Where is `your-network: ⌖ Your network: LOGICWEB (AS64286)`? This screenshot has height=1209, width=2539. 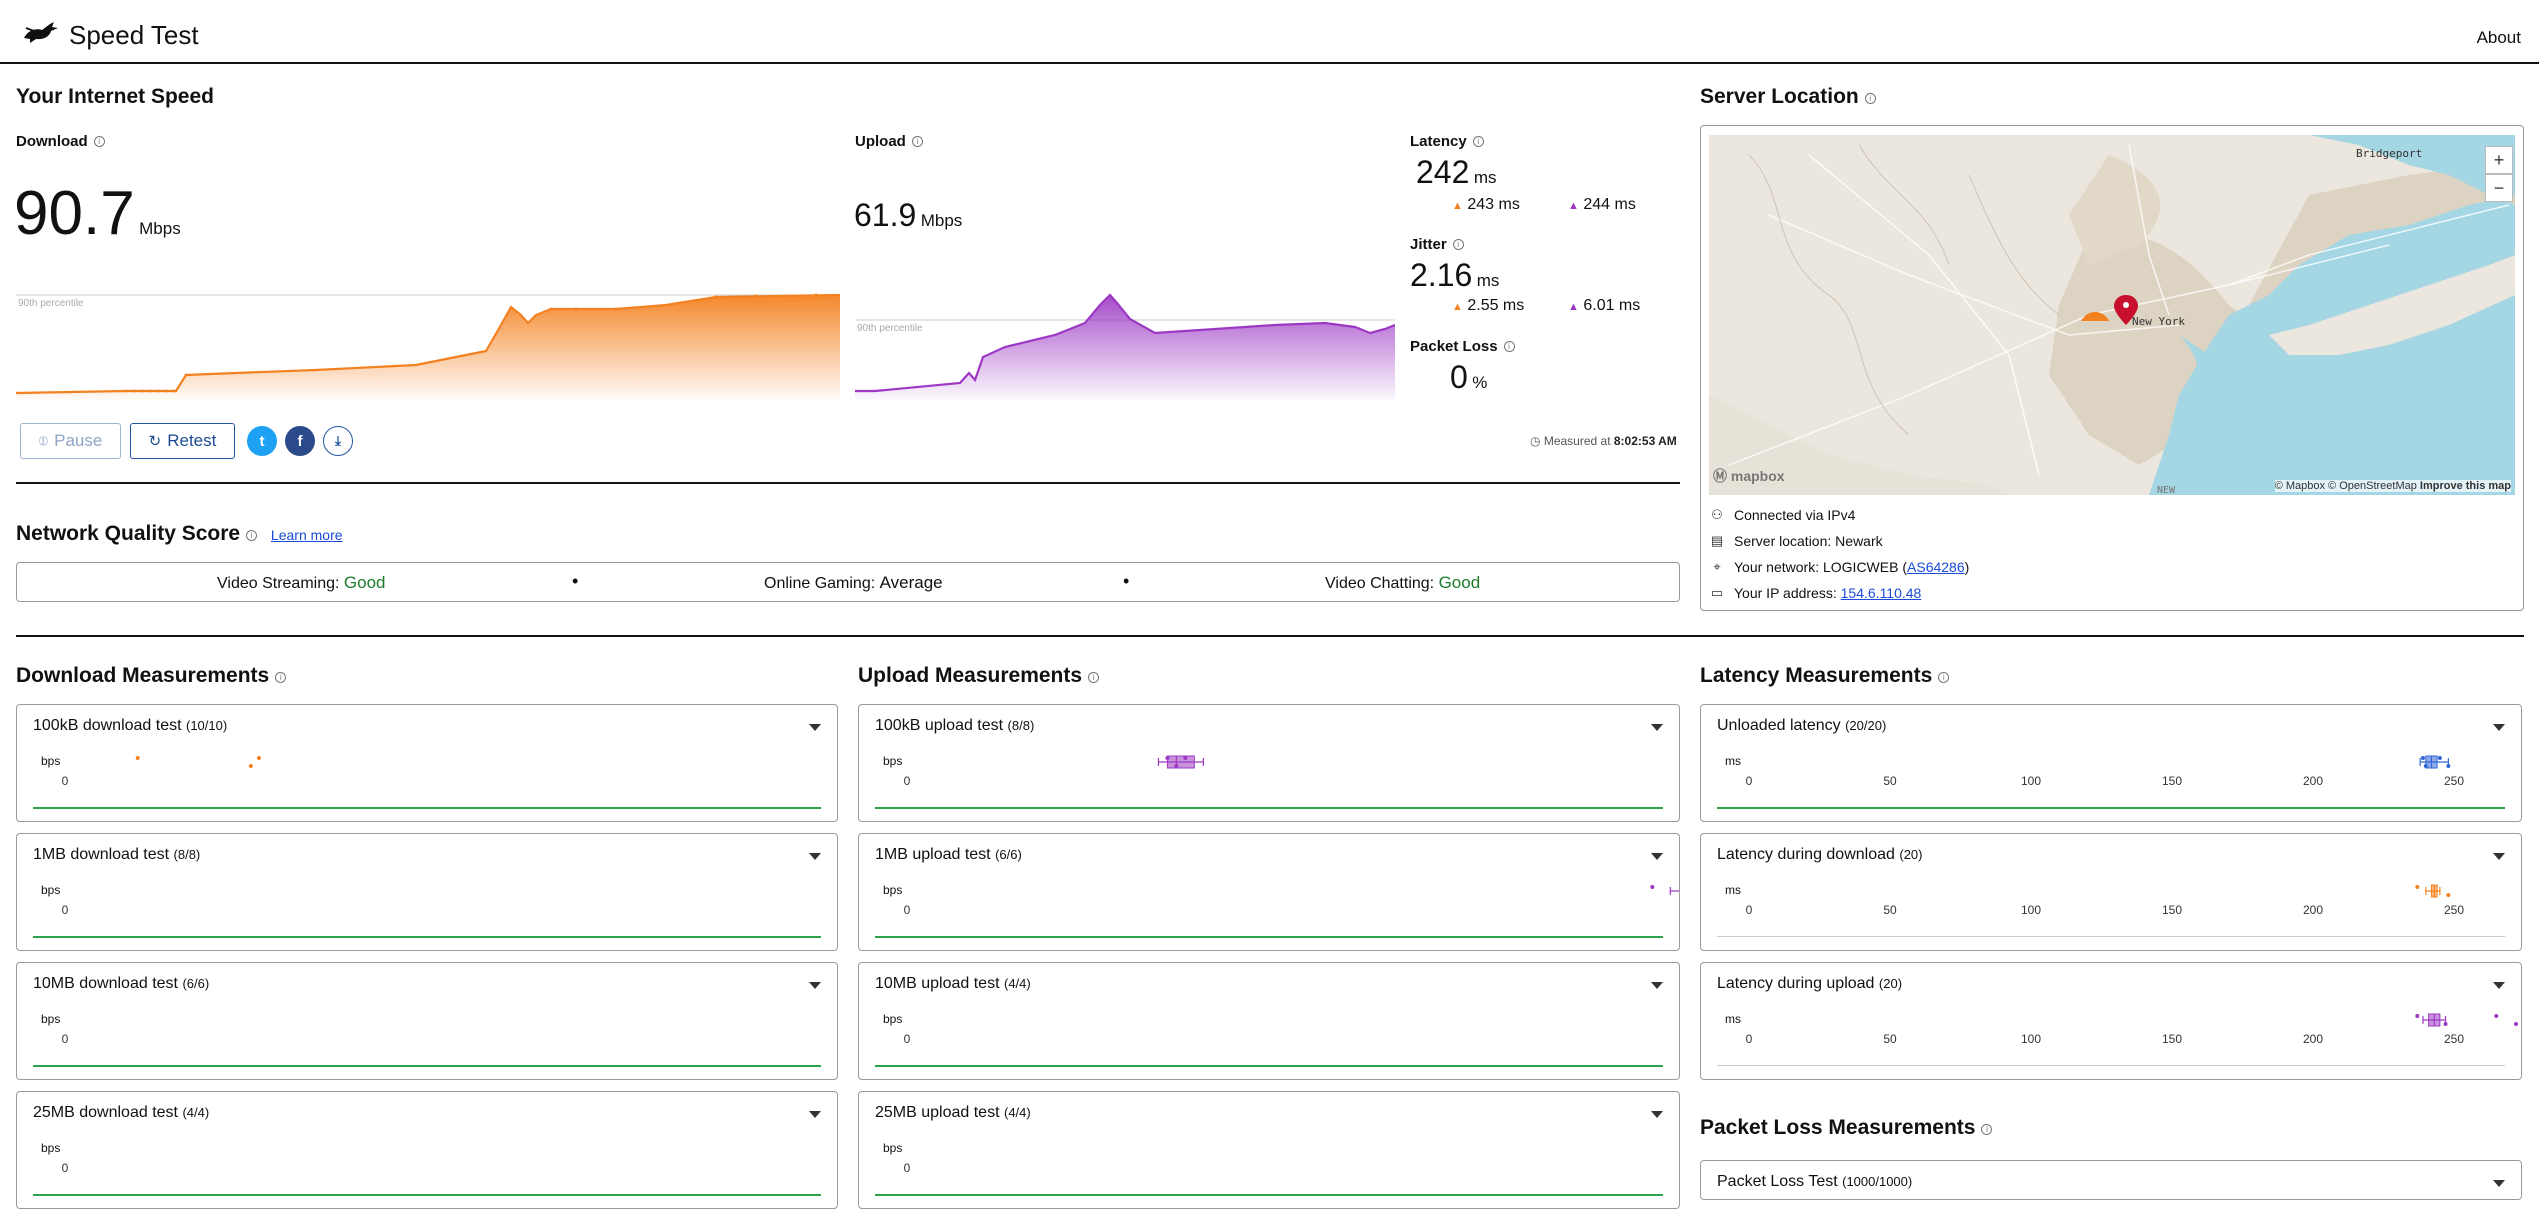 your-network: ⌖ Your network: LOGICWEB (AS64286) is located at coordinates (1839, 567).